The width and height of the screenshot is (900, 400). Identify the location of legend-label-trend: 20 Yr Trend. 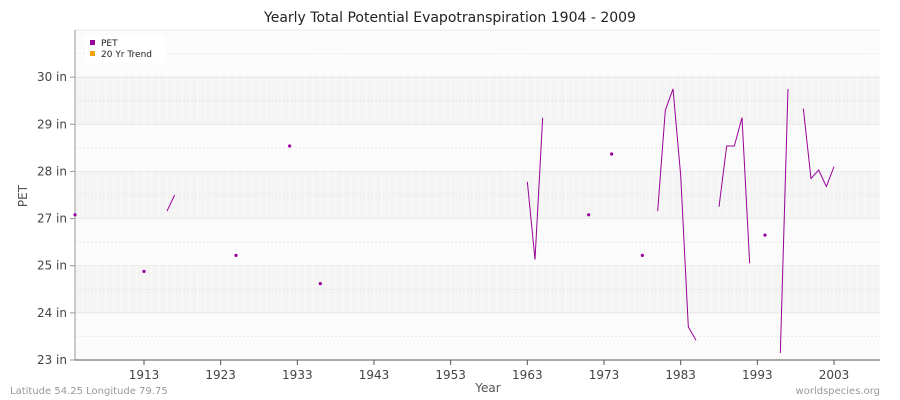
(126, 55).